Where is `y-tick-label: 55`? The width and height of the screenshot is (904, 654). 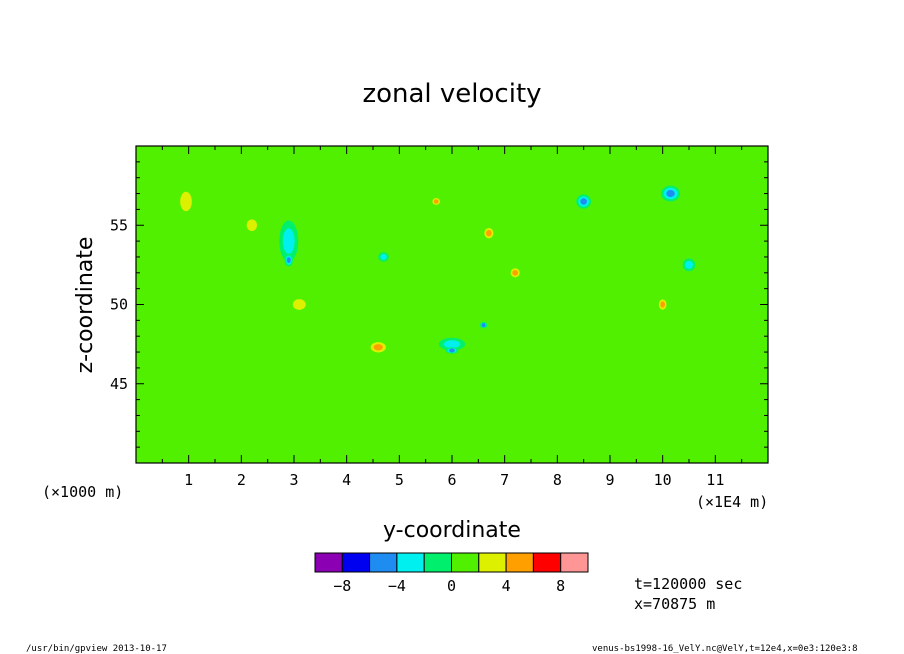 y-tick-label: 55 is located at coordinates (119, 225).